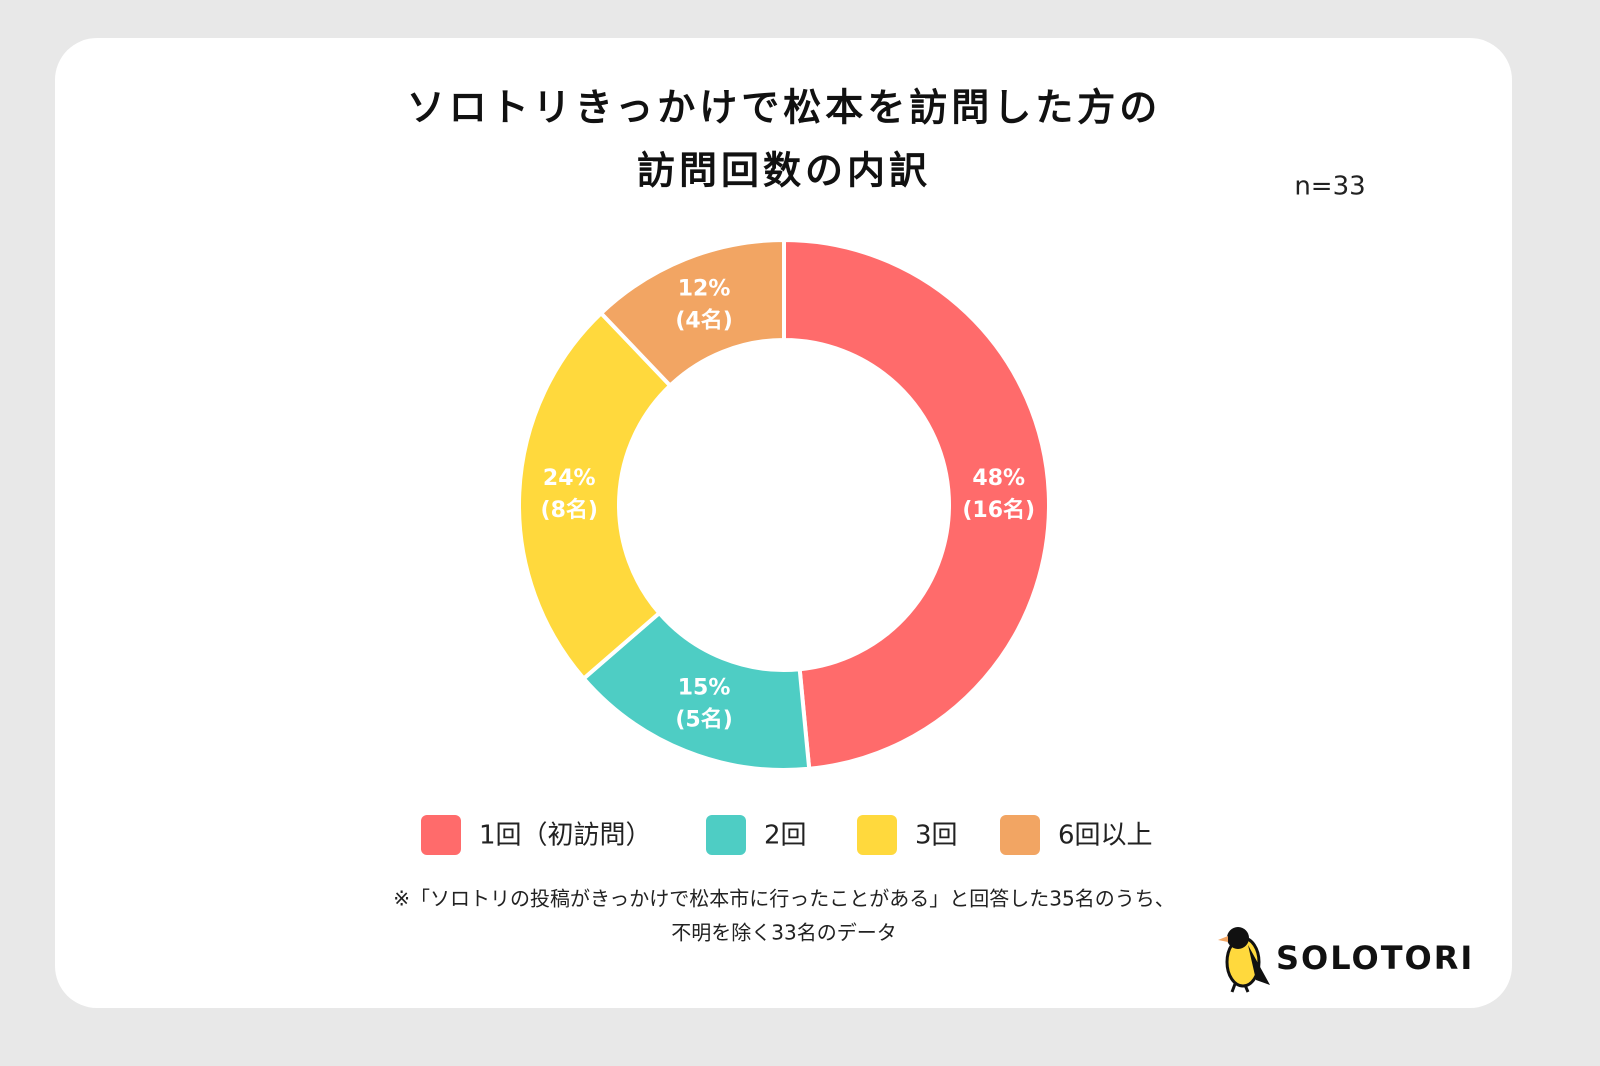  I want to click on brand-logo, so click(1244, 960).